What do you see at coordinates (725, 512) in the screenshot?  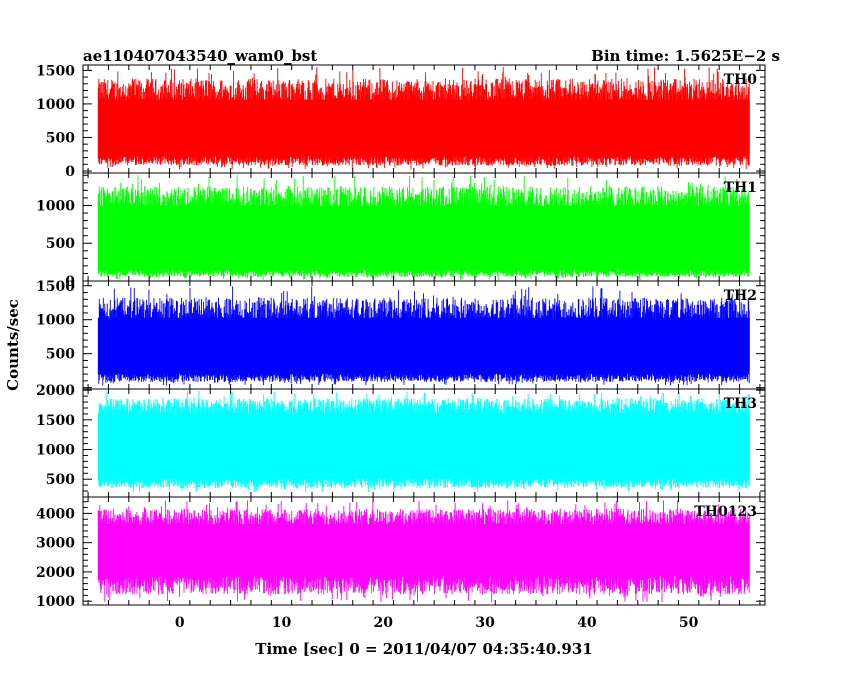 I see `panel-label: TH0123` at bounding box center [725, 512].